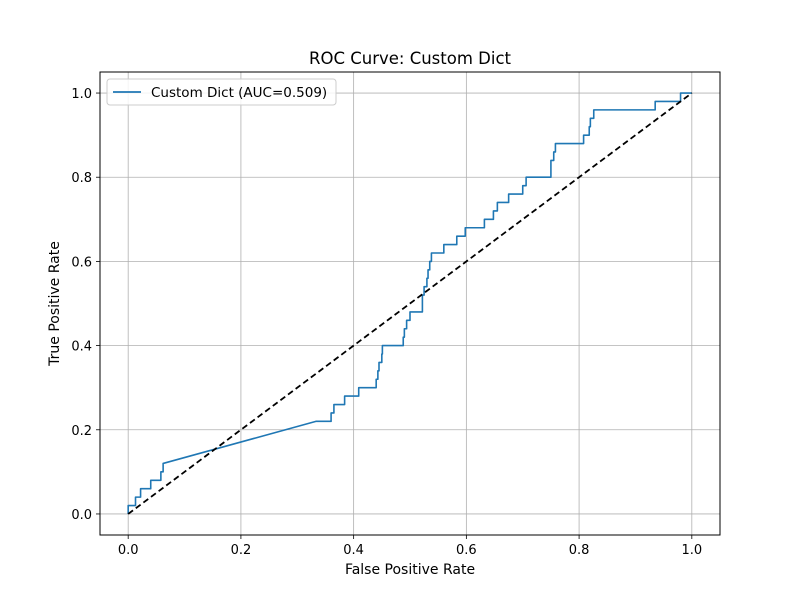 The width and height of the screenshot is (800, 600). I want to click on legend: Custom Dict (AUC=0.509), so click(221, 92).